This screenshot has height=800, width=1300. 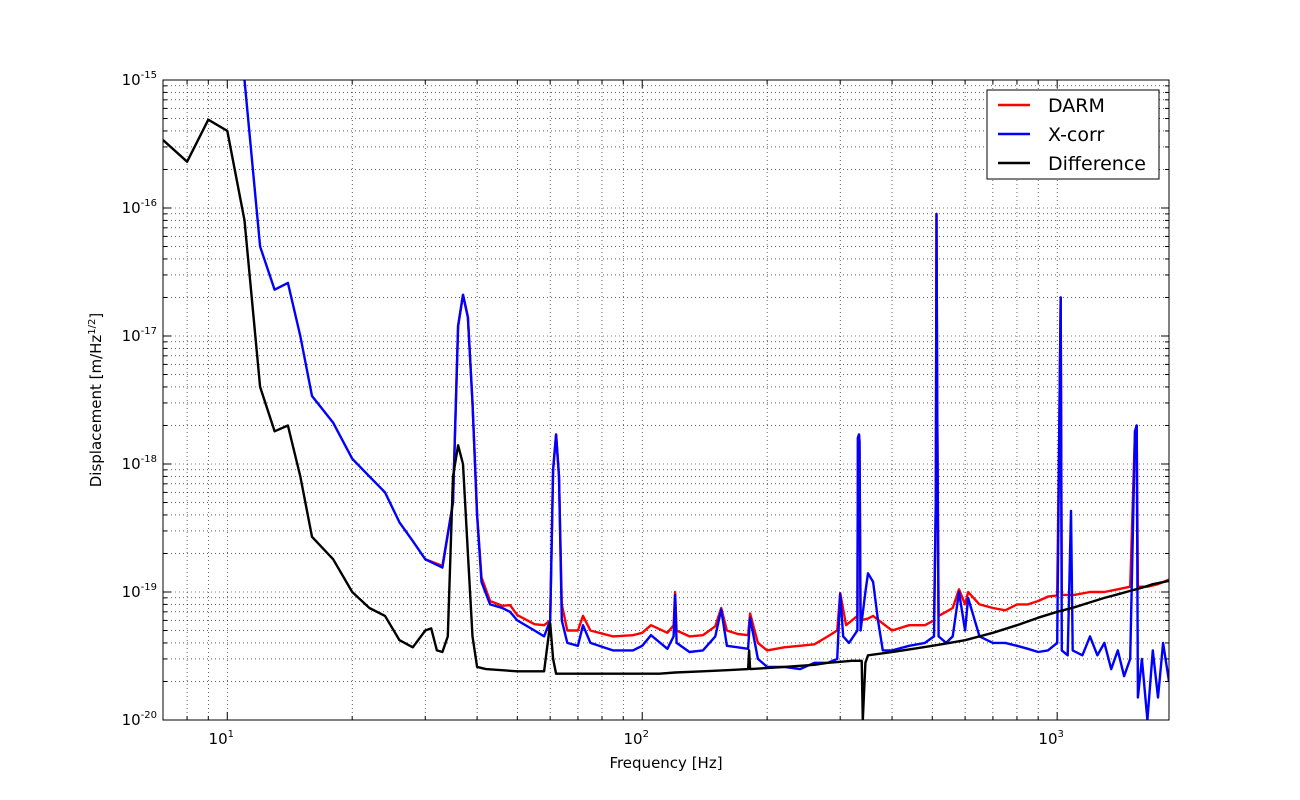 What do you see at coordinates (149, 75) in the screenshot?
I see `y-tick-label-exp: -15` at bounding box center [149, 75].